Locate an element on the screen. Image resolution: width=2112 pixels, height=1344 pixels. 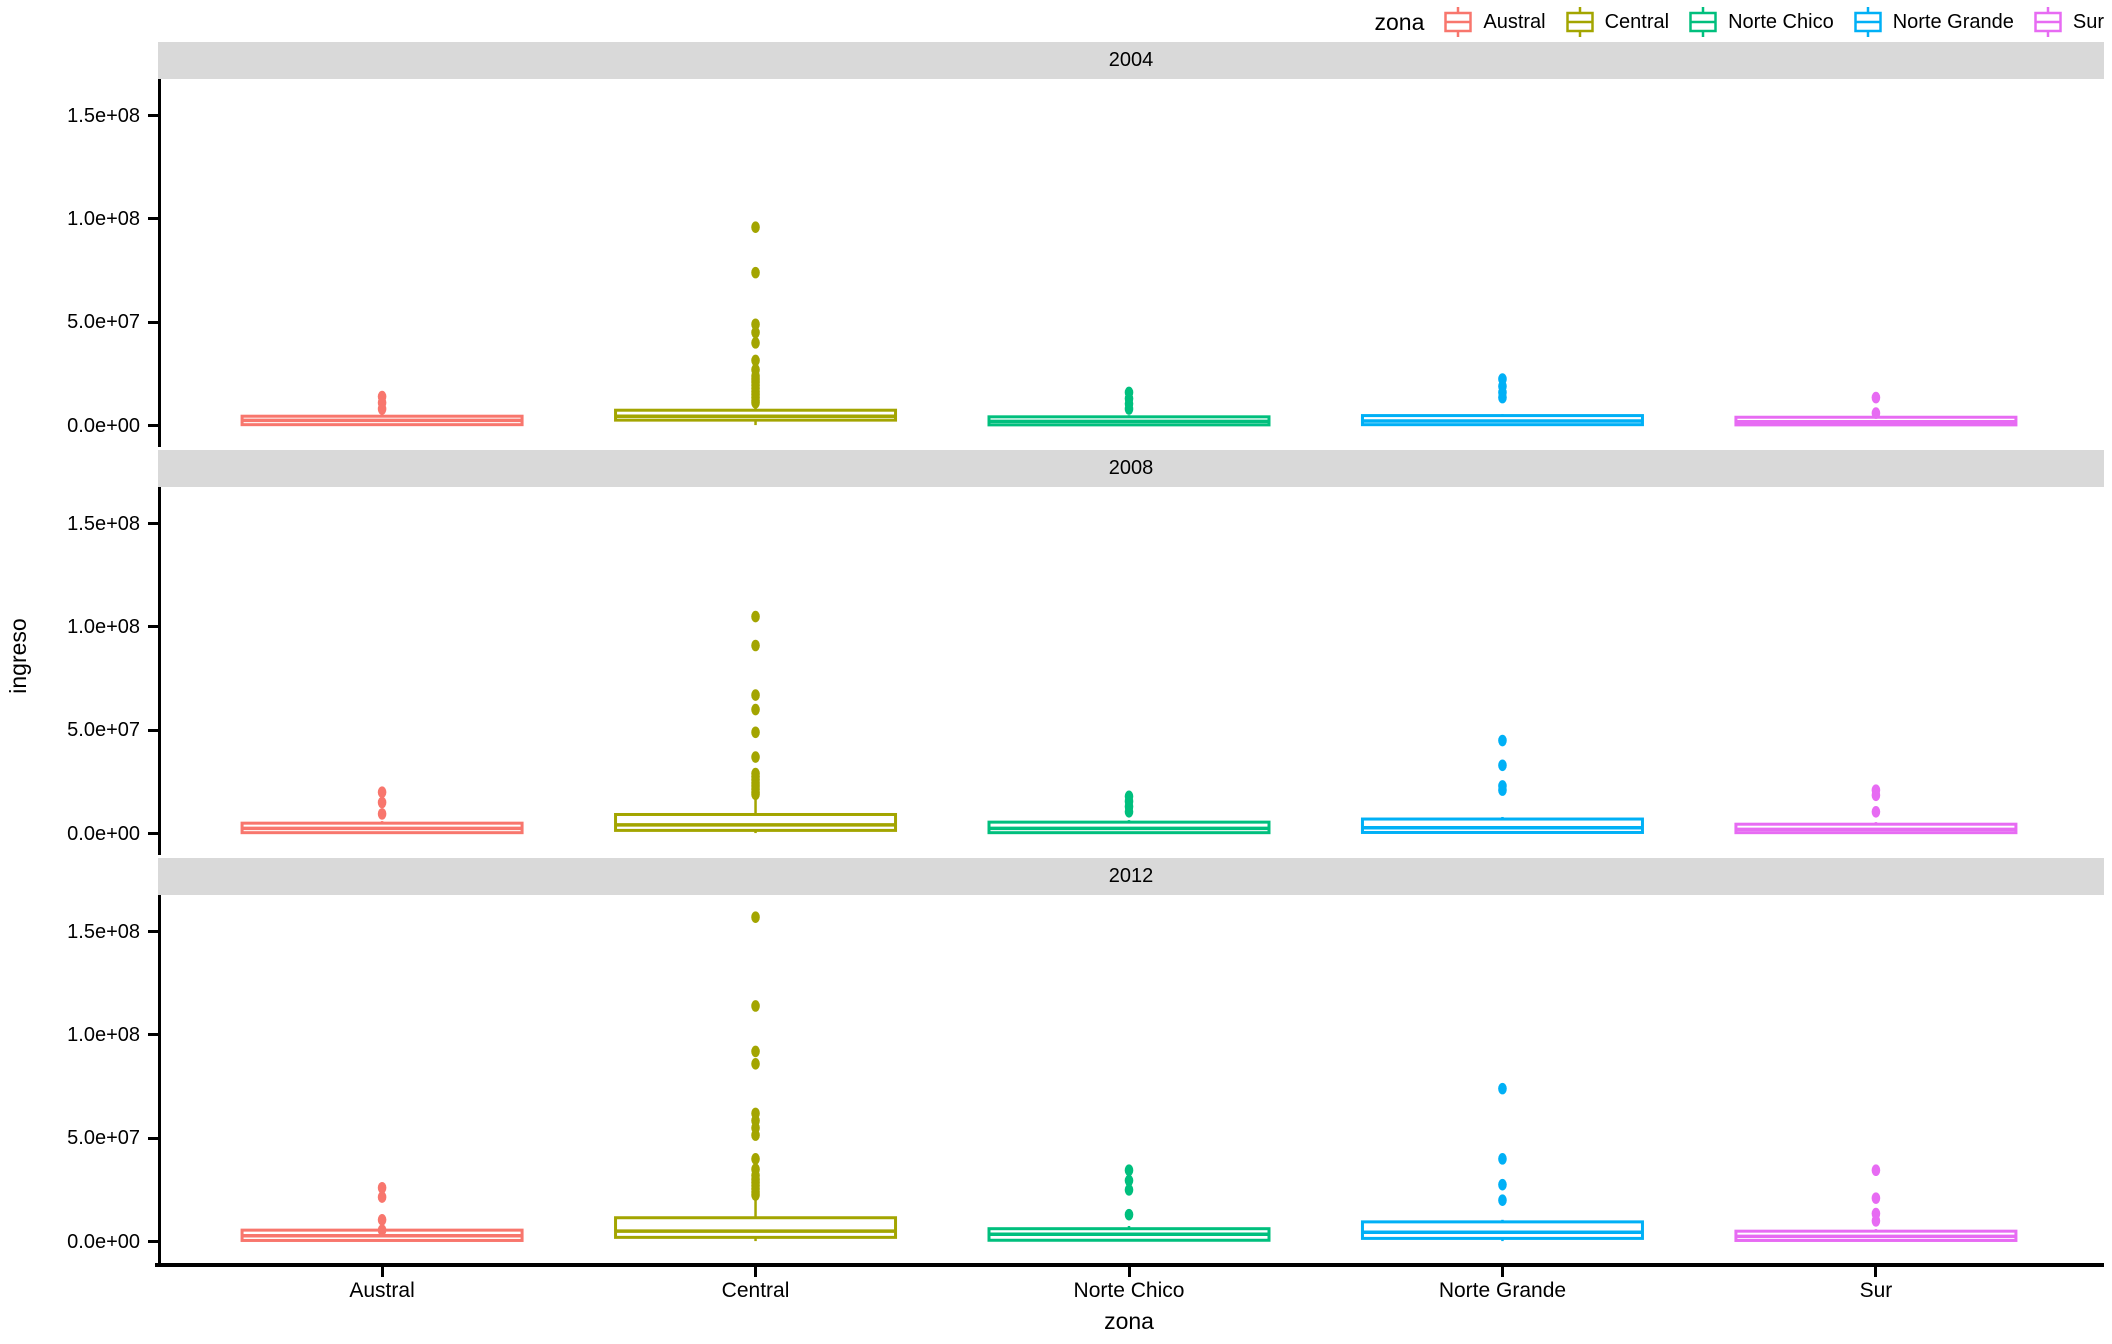
boxplot-2004-norte-chico is located at coordinates (1129, 406).